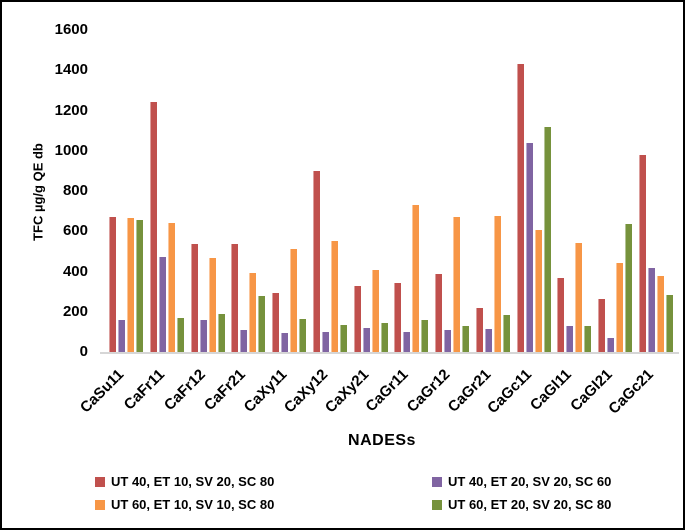 Image resolution: width=685 pixels, height=530 pixels. Describe the element at coordinates (75, 231) in the screenshot. I see `y-tick-label: 600` at that location.